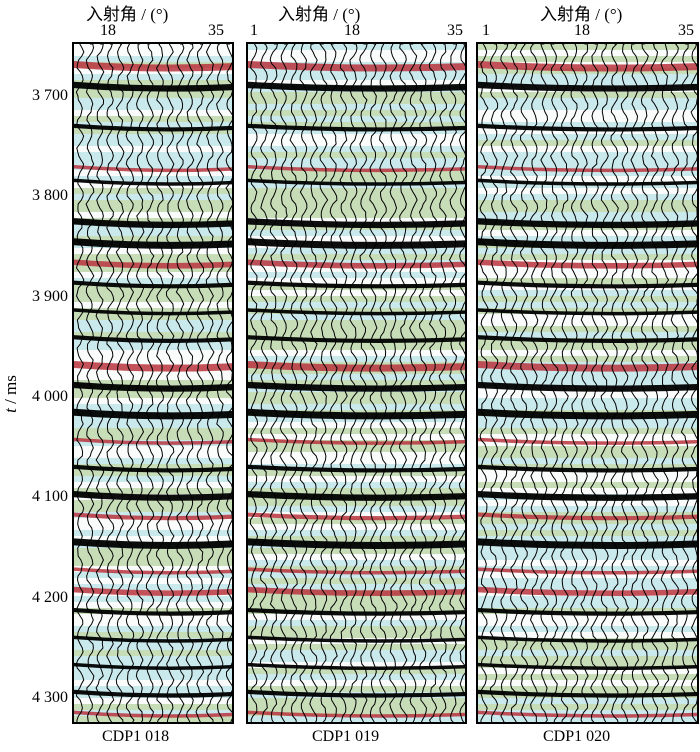  Describe the element at coordinates (346, 736) in the screenshot. I see `panel-2-bottom-label: CDP1 019` at that location.